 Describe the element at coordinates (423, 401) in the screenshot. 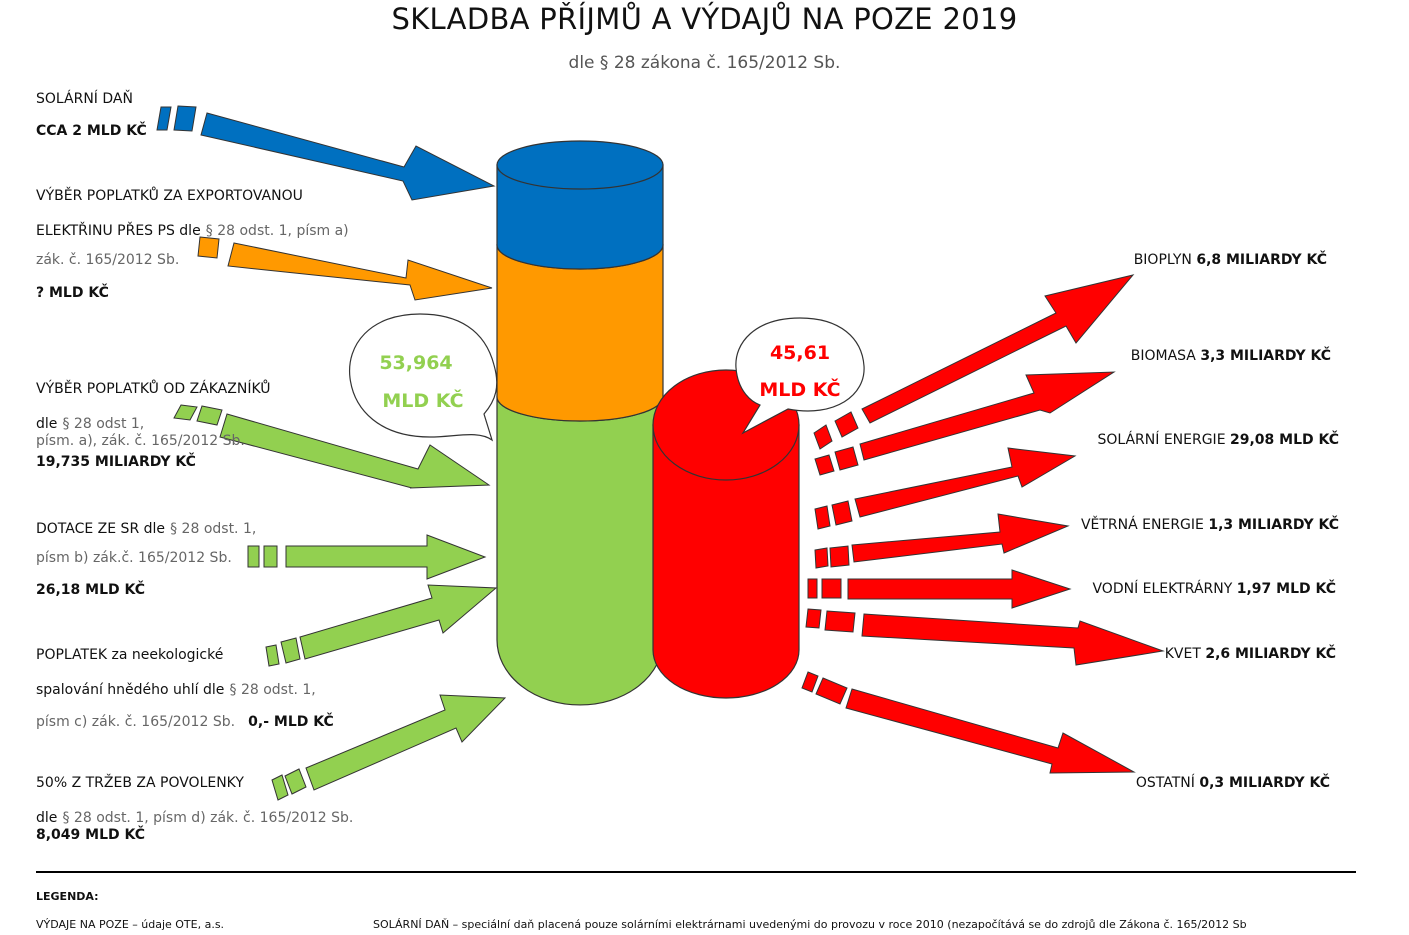

I see `income-total-unit: MLD KČ` at that location.